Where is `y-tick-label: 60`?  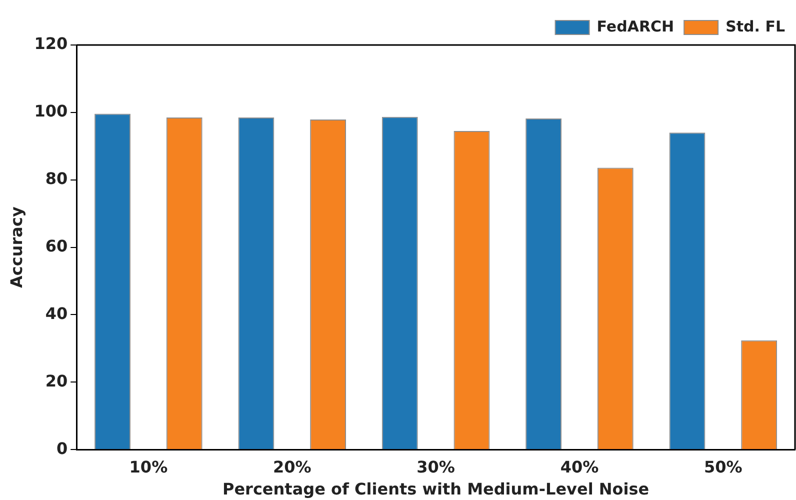
y-tick-label: 60 is located at coordinates (56, 246).